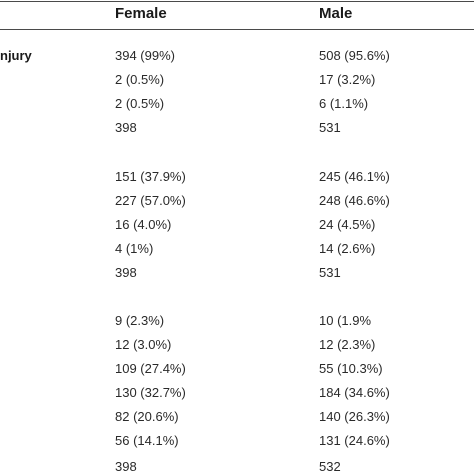 The width and height of the screenshot is (474, 474). I want to click on section-label: njury, so click(16, 55).